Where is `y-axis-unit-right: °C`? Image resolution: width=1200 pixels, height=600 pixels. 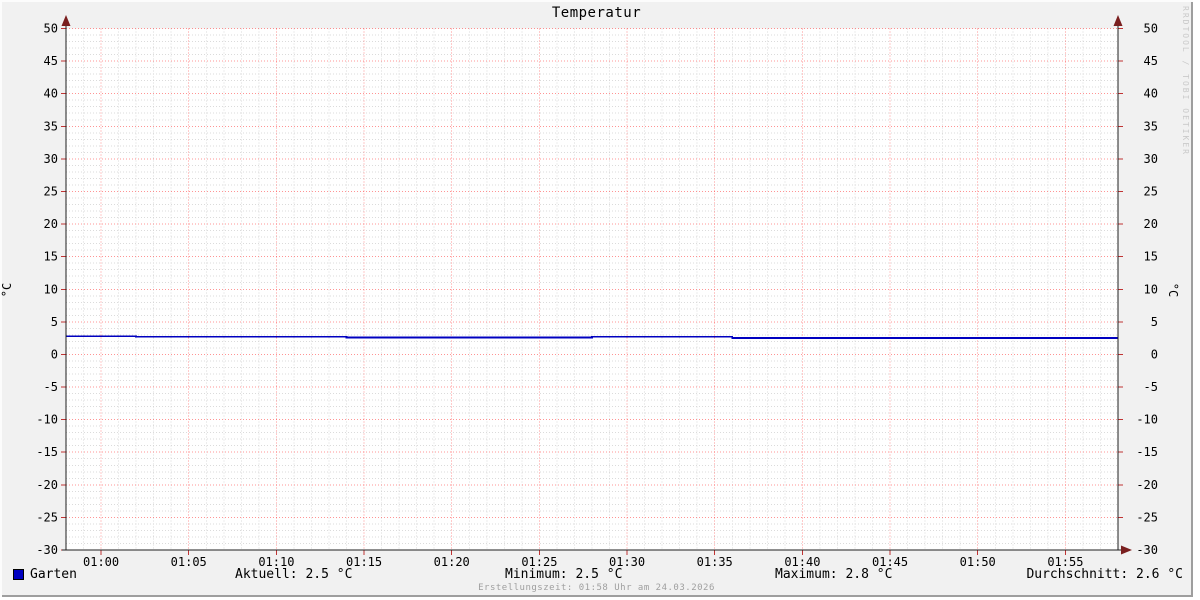 y-axis-unit-right: °C is located at coordinates (1173, 290).